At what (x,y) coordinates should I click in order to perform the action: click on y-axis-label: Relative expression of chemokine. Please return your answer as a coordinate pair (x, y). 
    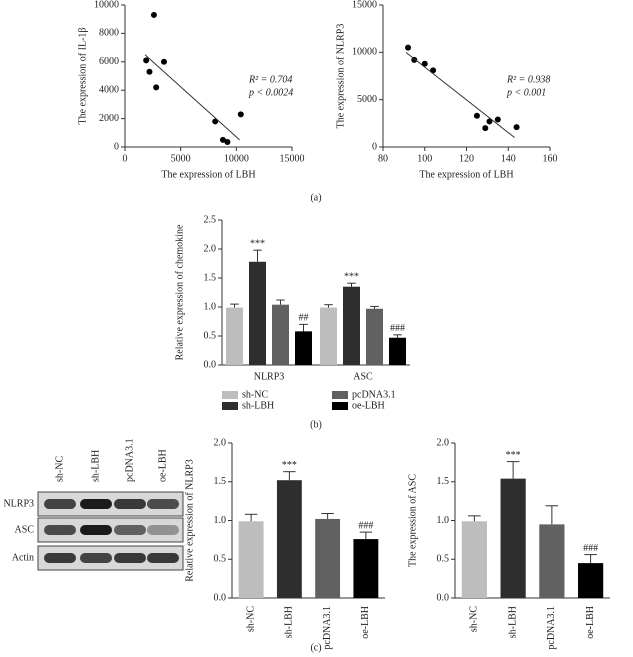
    Looking at the image, I should click on (179, 292).